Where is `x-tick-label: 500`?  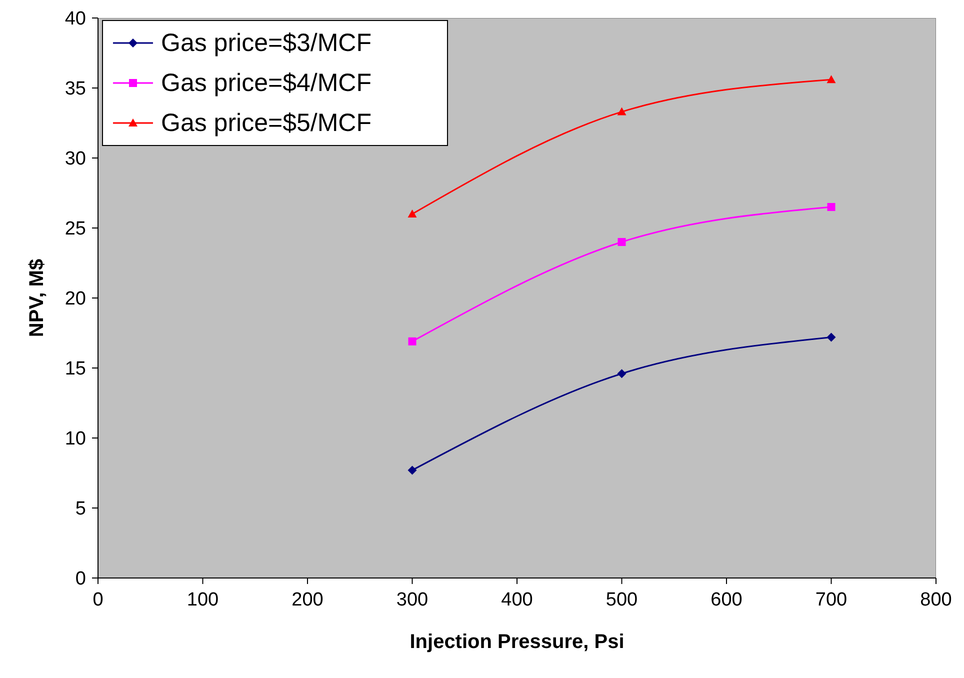
x-tick-label: 500 is located at coordinates (622, 599).